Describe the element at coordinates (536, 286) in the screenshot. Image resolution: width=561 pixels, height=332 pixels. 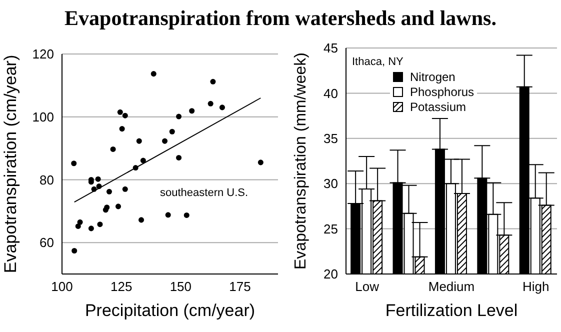
I see `x-tick-label: High` at that location.